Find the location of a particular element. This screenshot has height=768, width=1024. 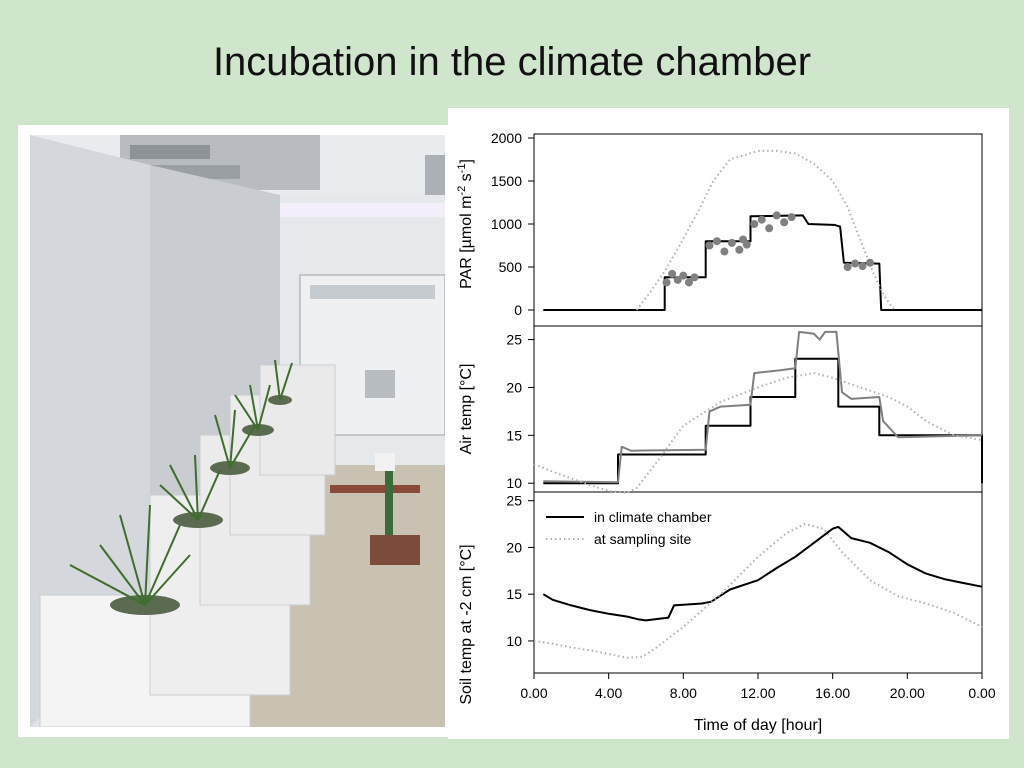

legend-label-chamber: in climate chamber is located at coordinates (653, 517).